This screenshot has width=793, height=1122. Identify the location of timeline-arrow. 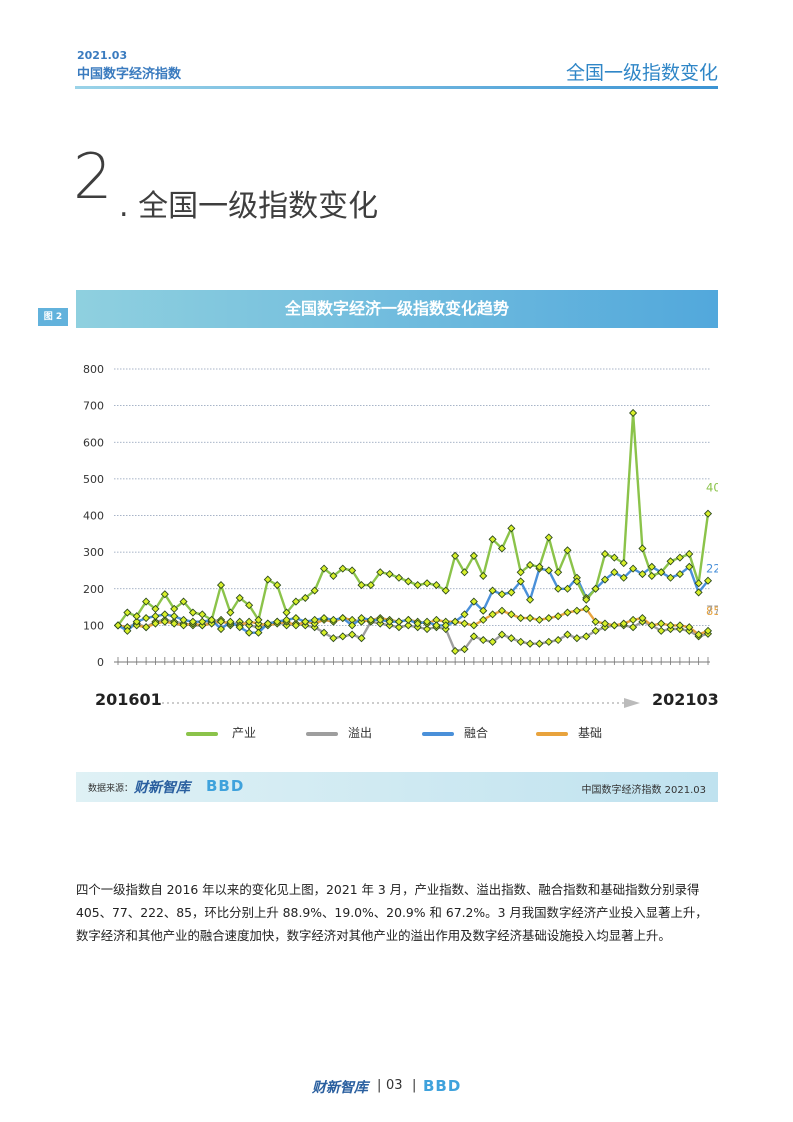
(401, 703).